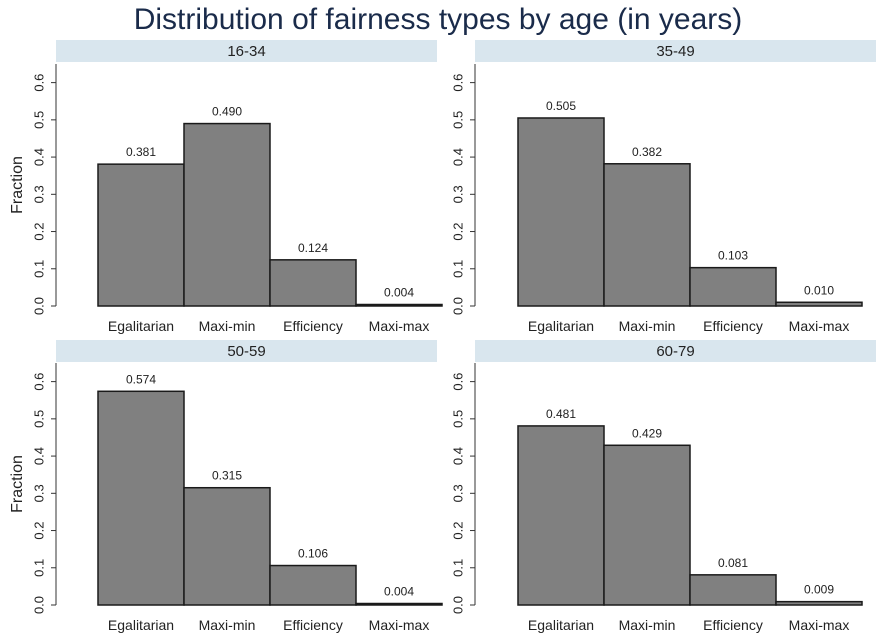  What do you see at coordinates (313, 248) in the screenshot?
I see `bar-value-label: 0.124` at bounding box center [313, 248].